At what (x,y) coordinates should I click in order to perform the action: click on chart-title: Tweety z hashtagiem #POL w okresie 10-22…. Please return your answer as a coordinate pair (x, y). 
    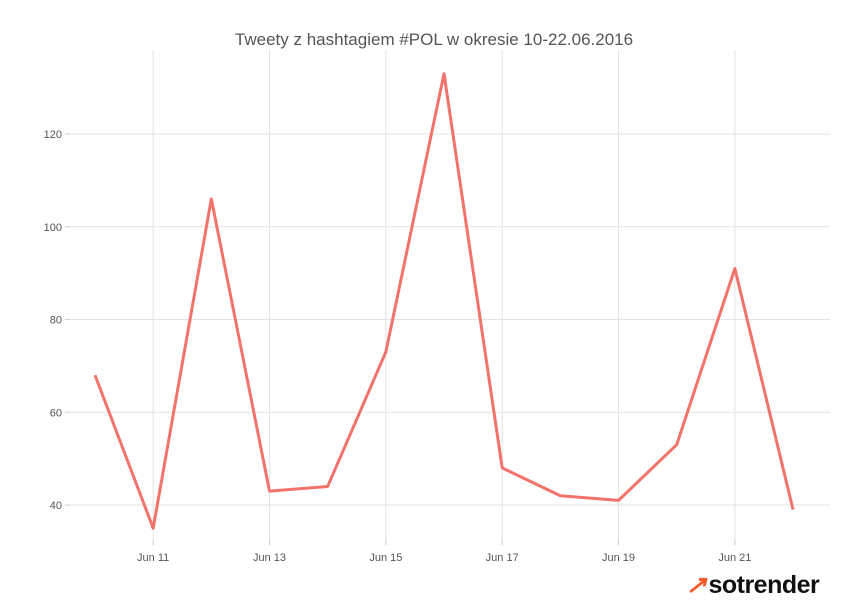
    Looking at the image, I should click on (434, 39).